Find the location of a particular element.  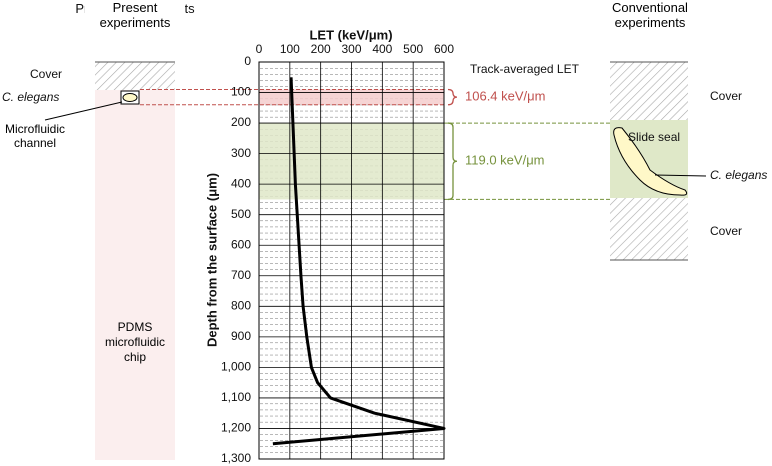

x-tick-label: 300 is located at coordinates (351, 49).